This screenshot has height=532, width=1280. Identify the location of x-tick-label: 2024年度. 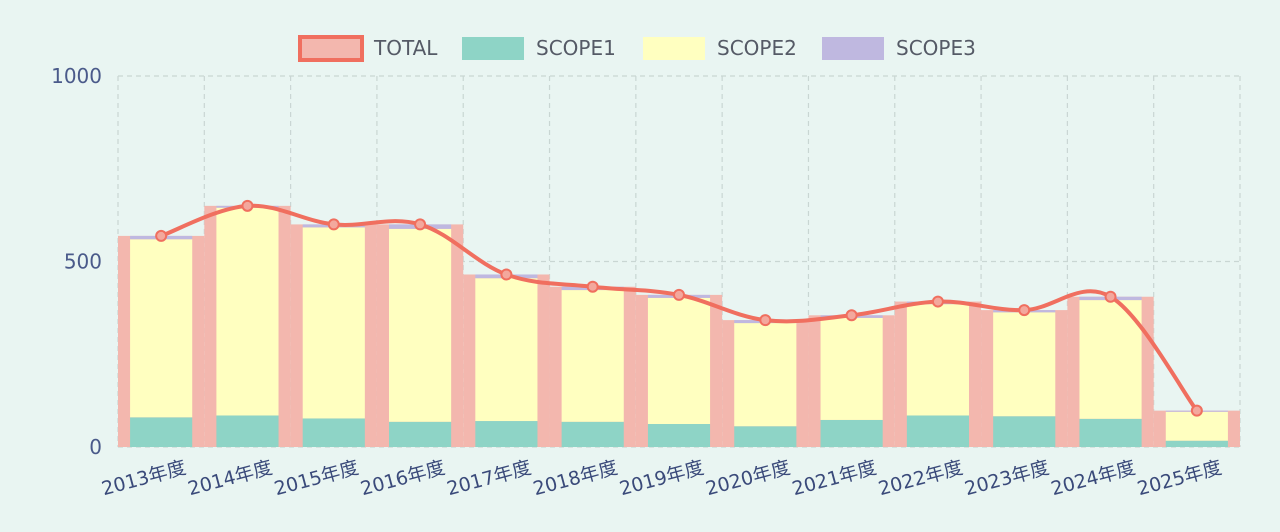
(1093, 479).